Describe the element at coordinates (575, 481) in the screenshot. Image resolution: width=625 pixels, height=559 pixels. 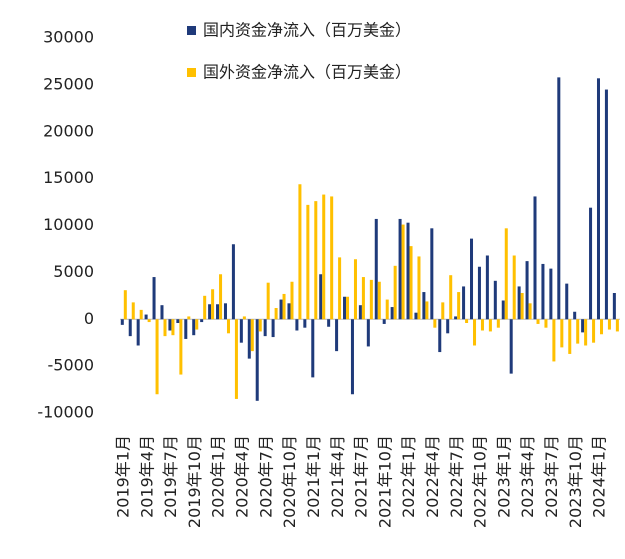
I see `x-tick-label: 2023年10月` at that location.